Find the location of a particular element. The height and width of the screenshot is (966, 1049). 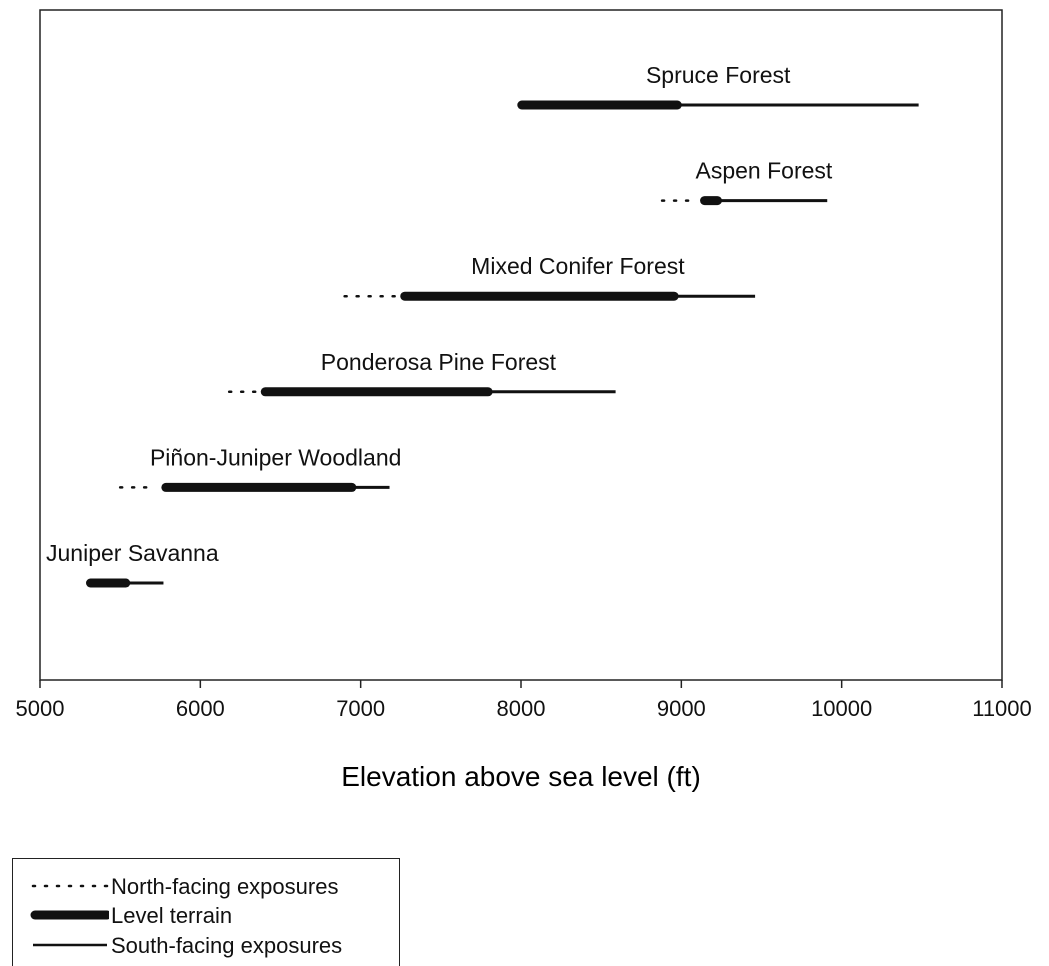

zone-aspen-forest: Aspen Forest is located at coordinates (747, 179).